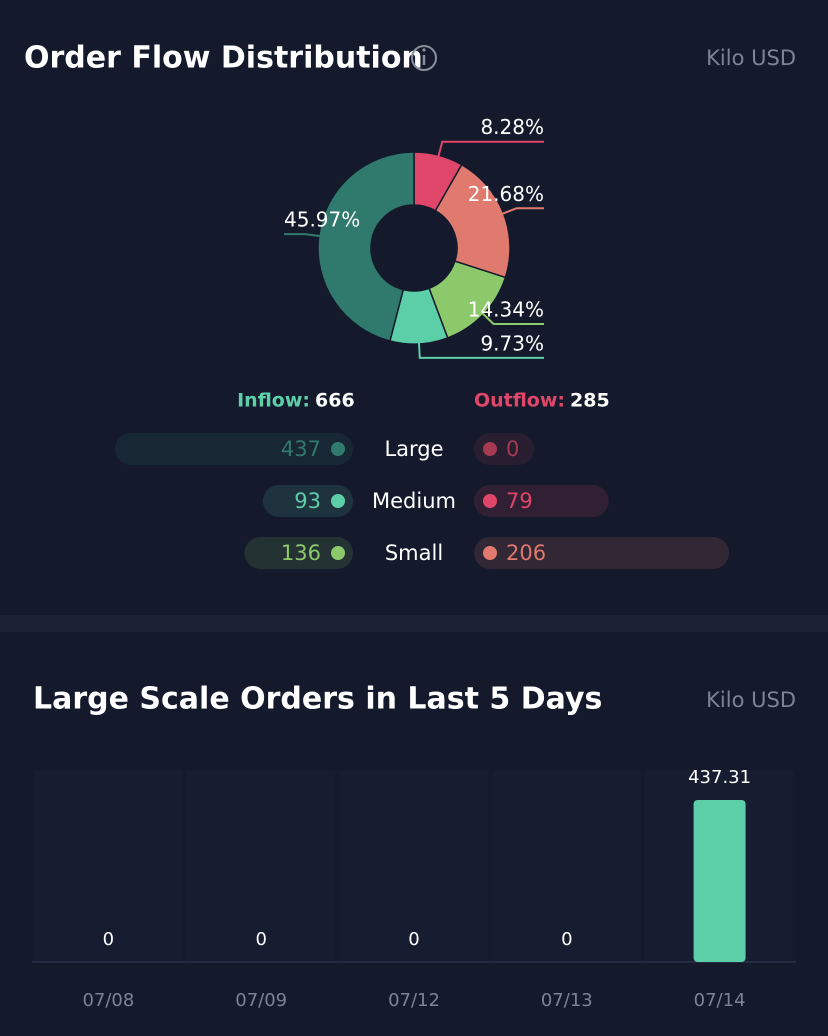 The height and width of the screenshot is (1036, 828). I want to click on inflow-label: Inflow:, so click(273, 401).